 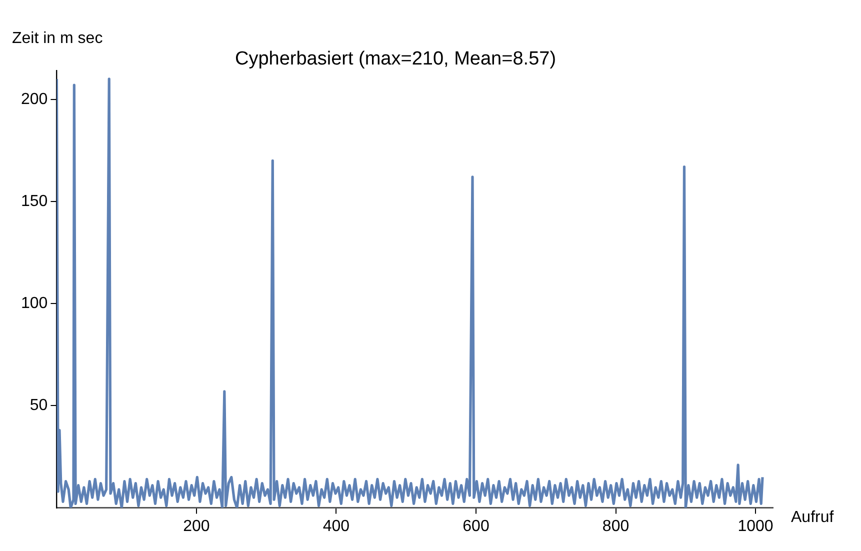 What do you see at coordinates (39, 405) in the screenshot?
I see `y-tick-label: 50` at bounding box center [39, 405].